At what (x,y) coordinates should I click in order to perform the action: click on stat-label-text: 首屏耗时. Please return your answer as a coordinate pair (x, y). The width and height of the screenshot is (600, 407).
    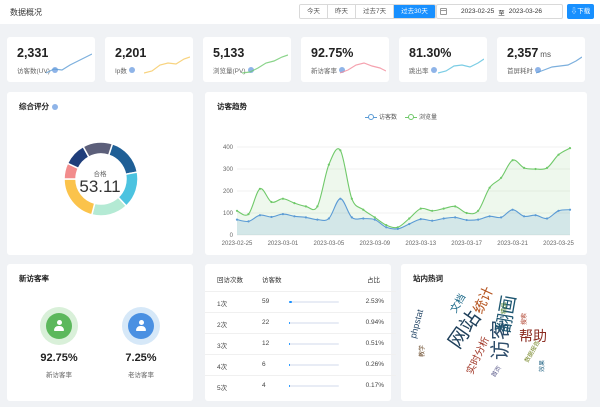
    Looking at the image, I should click on (520, 71).